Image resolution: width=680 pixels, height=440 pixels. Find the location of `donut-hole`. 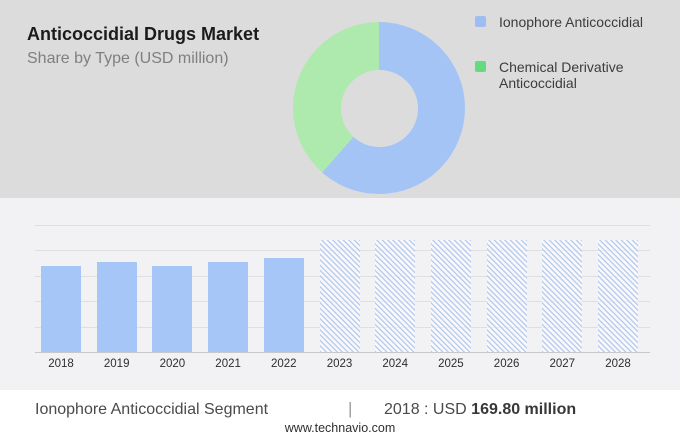

donut-hole is located at coordinates (379, 108).